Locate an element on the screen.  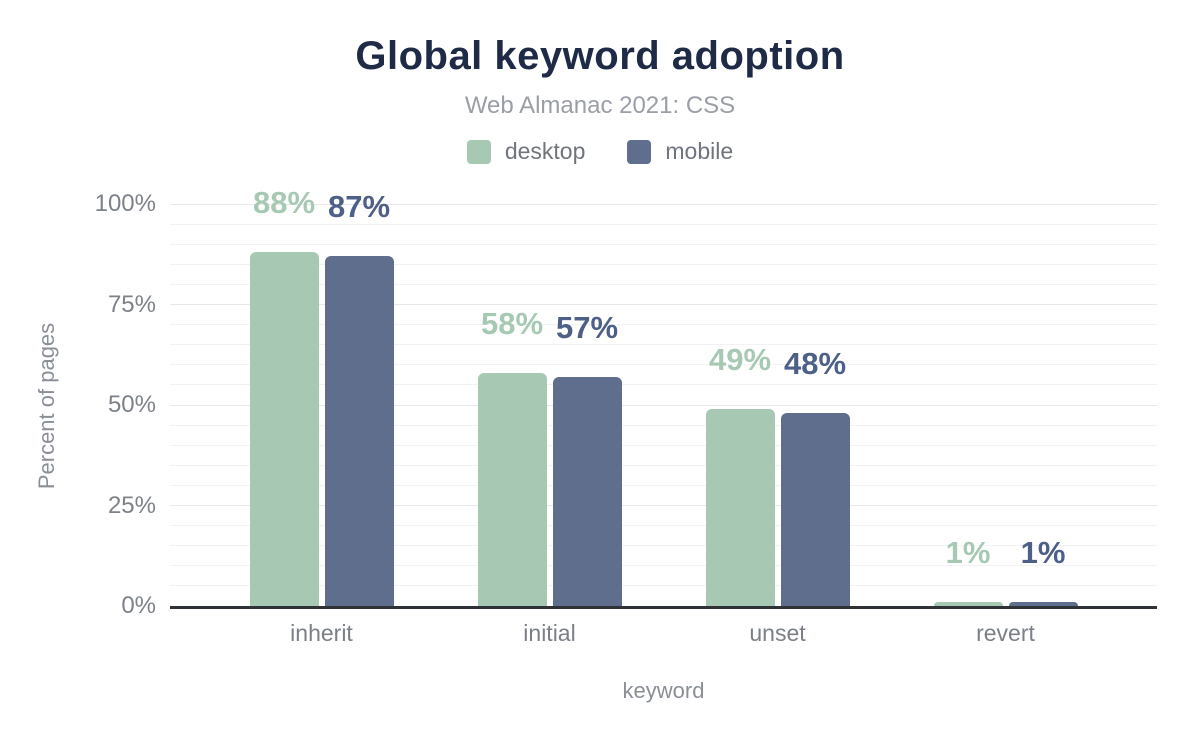
x-axis-line is located at coordinates (663, 607).